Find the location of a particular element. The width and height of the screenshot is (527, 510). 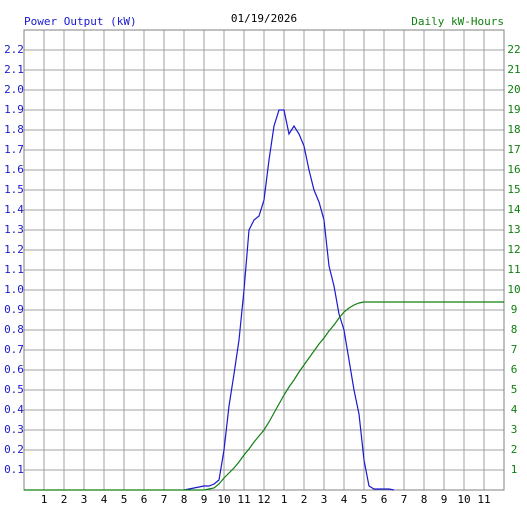

y-tick-label: 0.3 is located at coordinates (14, 429).